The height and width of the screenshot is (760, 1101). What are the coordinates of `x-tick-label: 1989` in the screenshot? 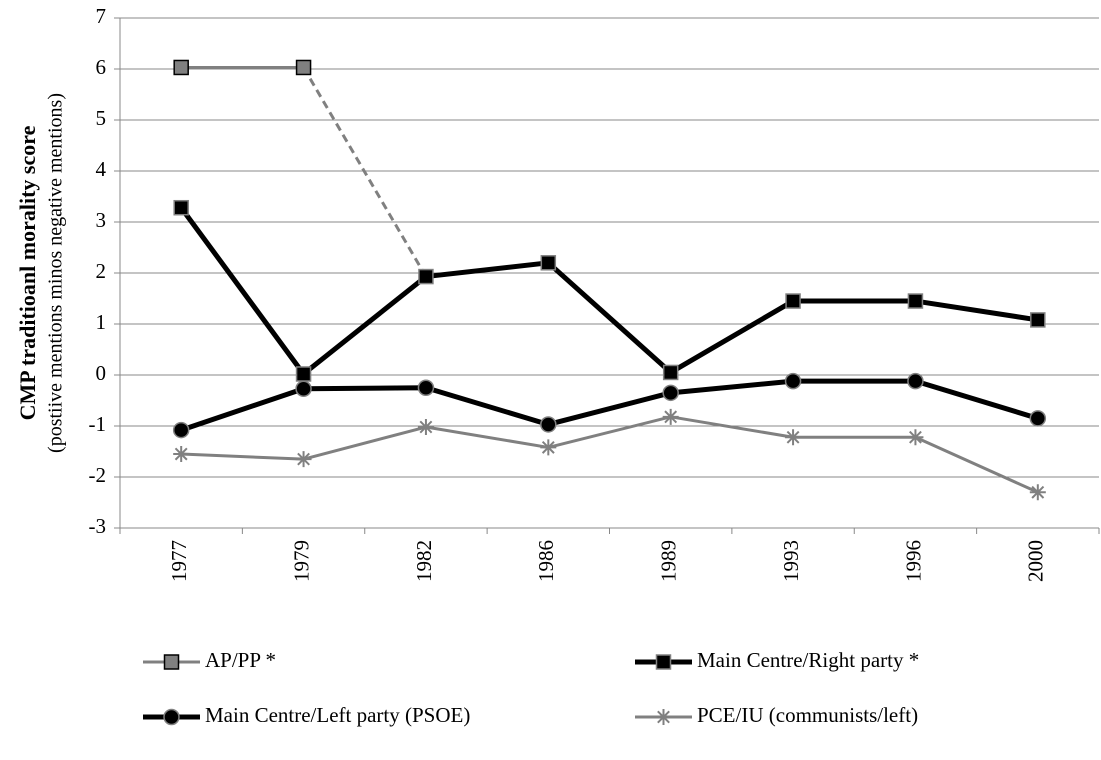 It's located at (669, 561).